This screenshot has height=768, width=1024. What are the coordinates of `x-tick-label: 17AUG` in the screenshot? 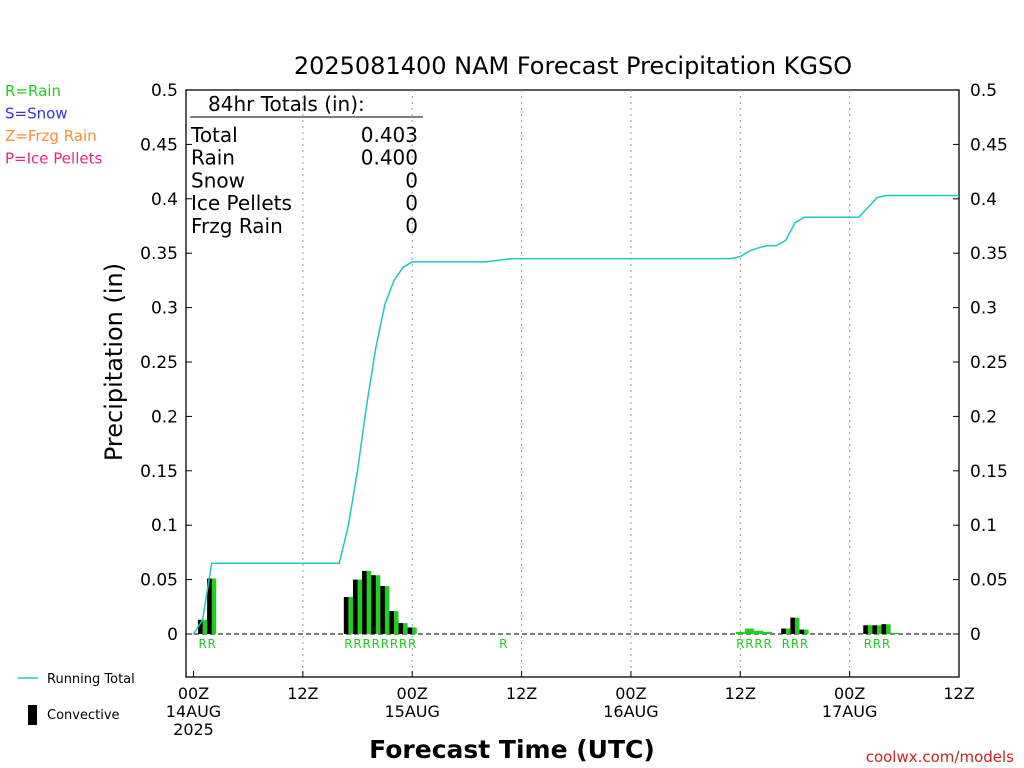 It's located at (849, 711).